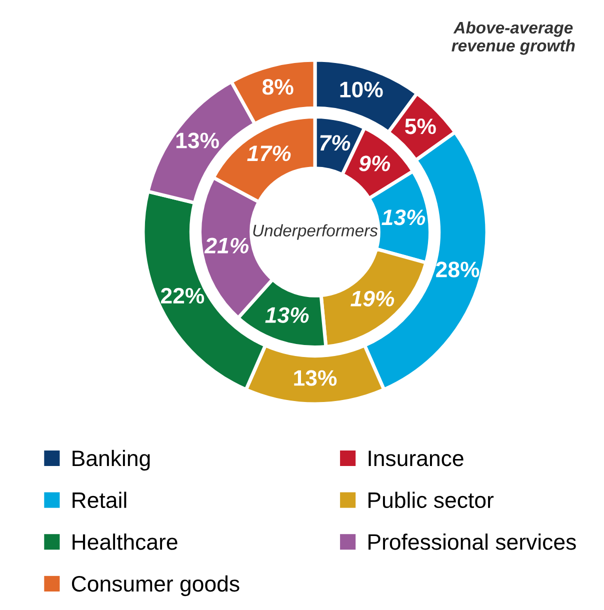  What do you see at coordinates (269, 154) in the screenshot?
I see `data-label: 17%` at bounding box center [269, 154].